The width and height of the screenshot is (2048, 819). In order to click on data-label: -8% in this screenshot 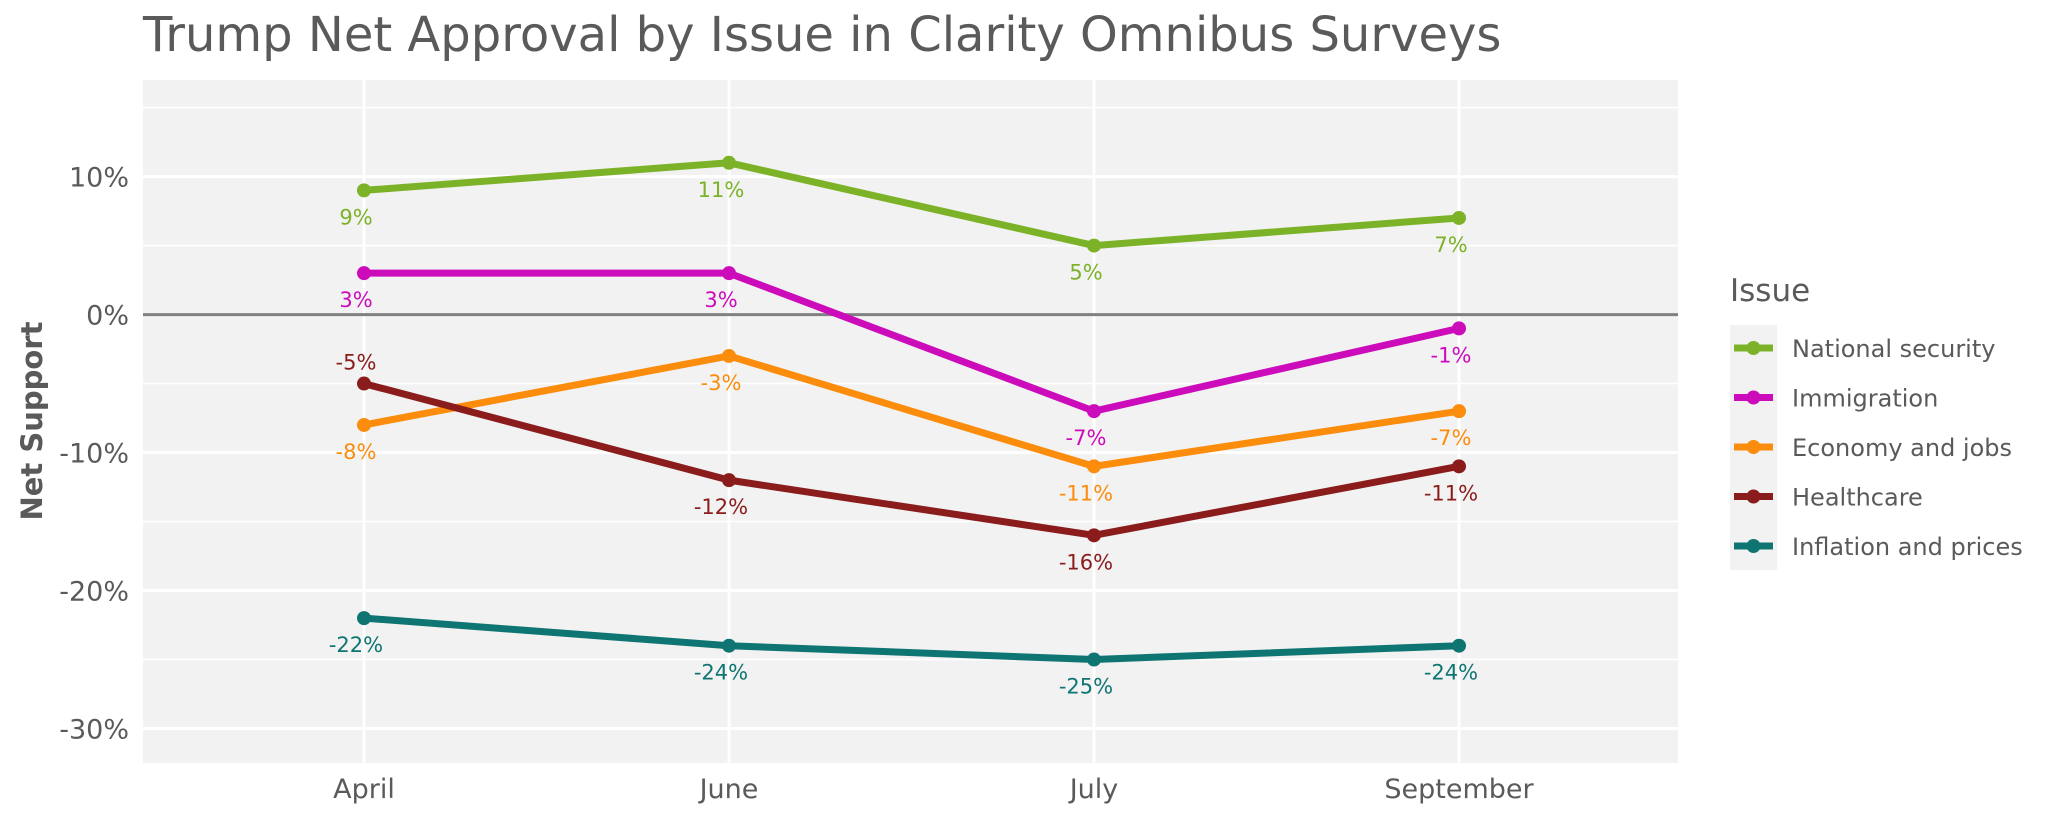, I will do `click(356, 452)`.